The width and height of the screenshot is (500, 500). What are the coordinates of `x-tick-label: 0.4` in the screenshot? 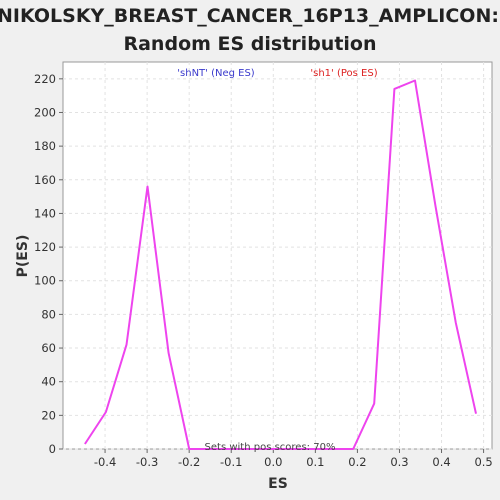 It's located at (441, 462).